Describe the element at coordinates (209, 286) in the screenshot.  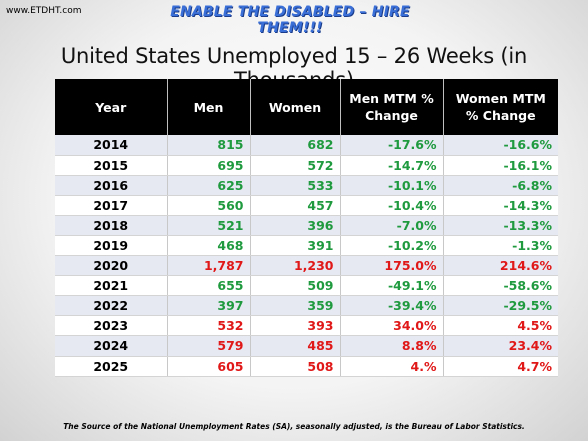
I see `cell-men: 655` at that location.